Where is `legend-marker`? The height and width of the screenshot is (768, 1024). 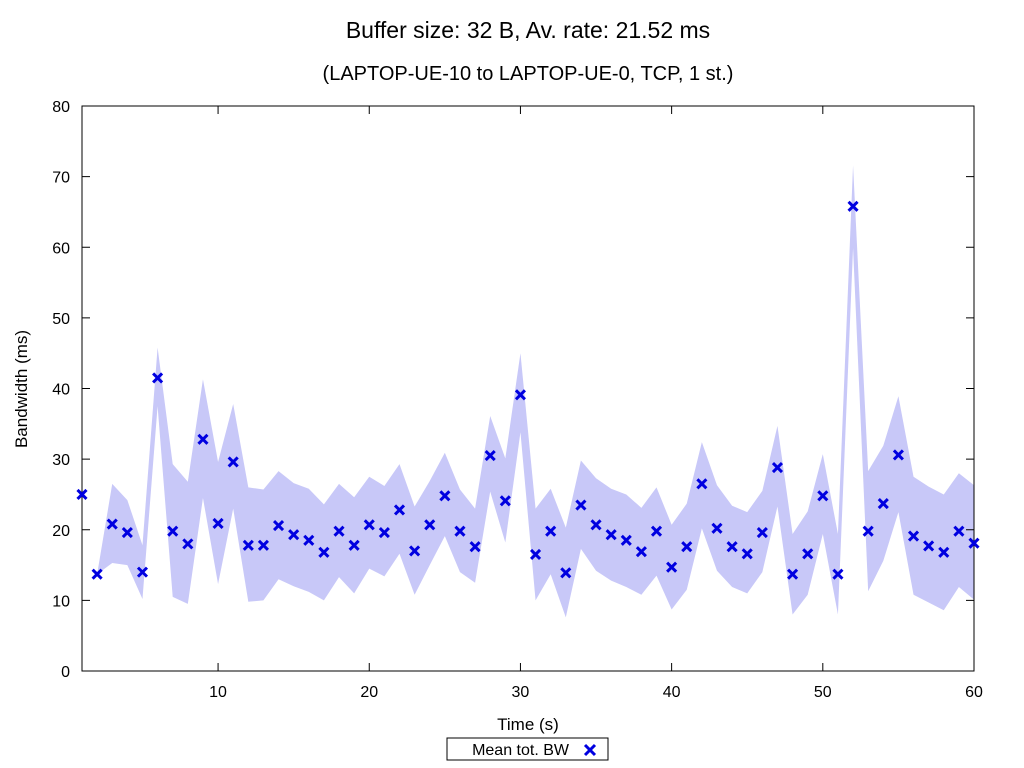 legend-marker is located at coordinates (590, 750).